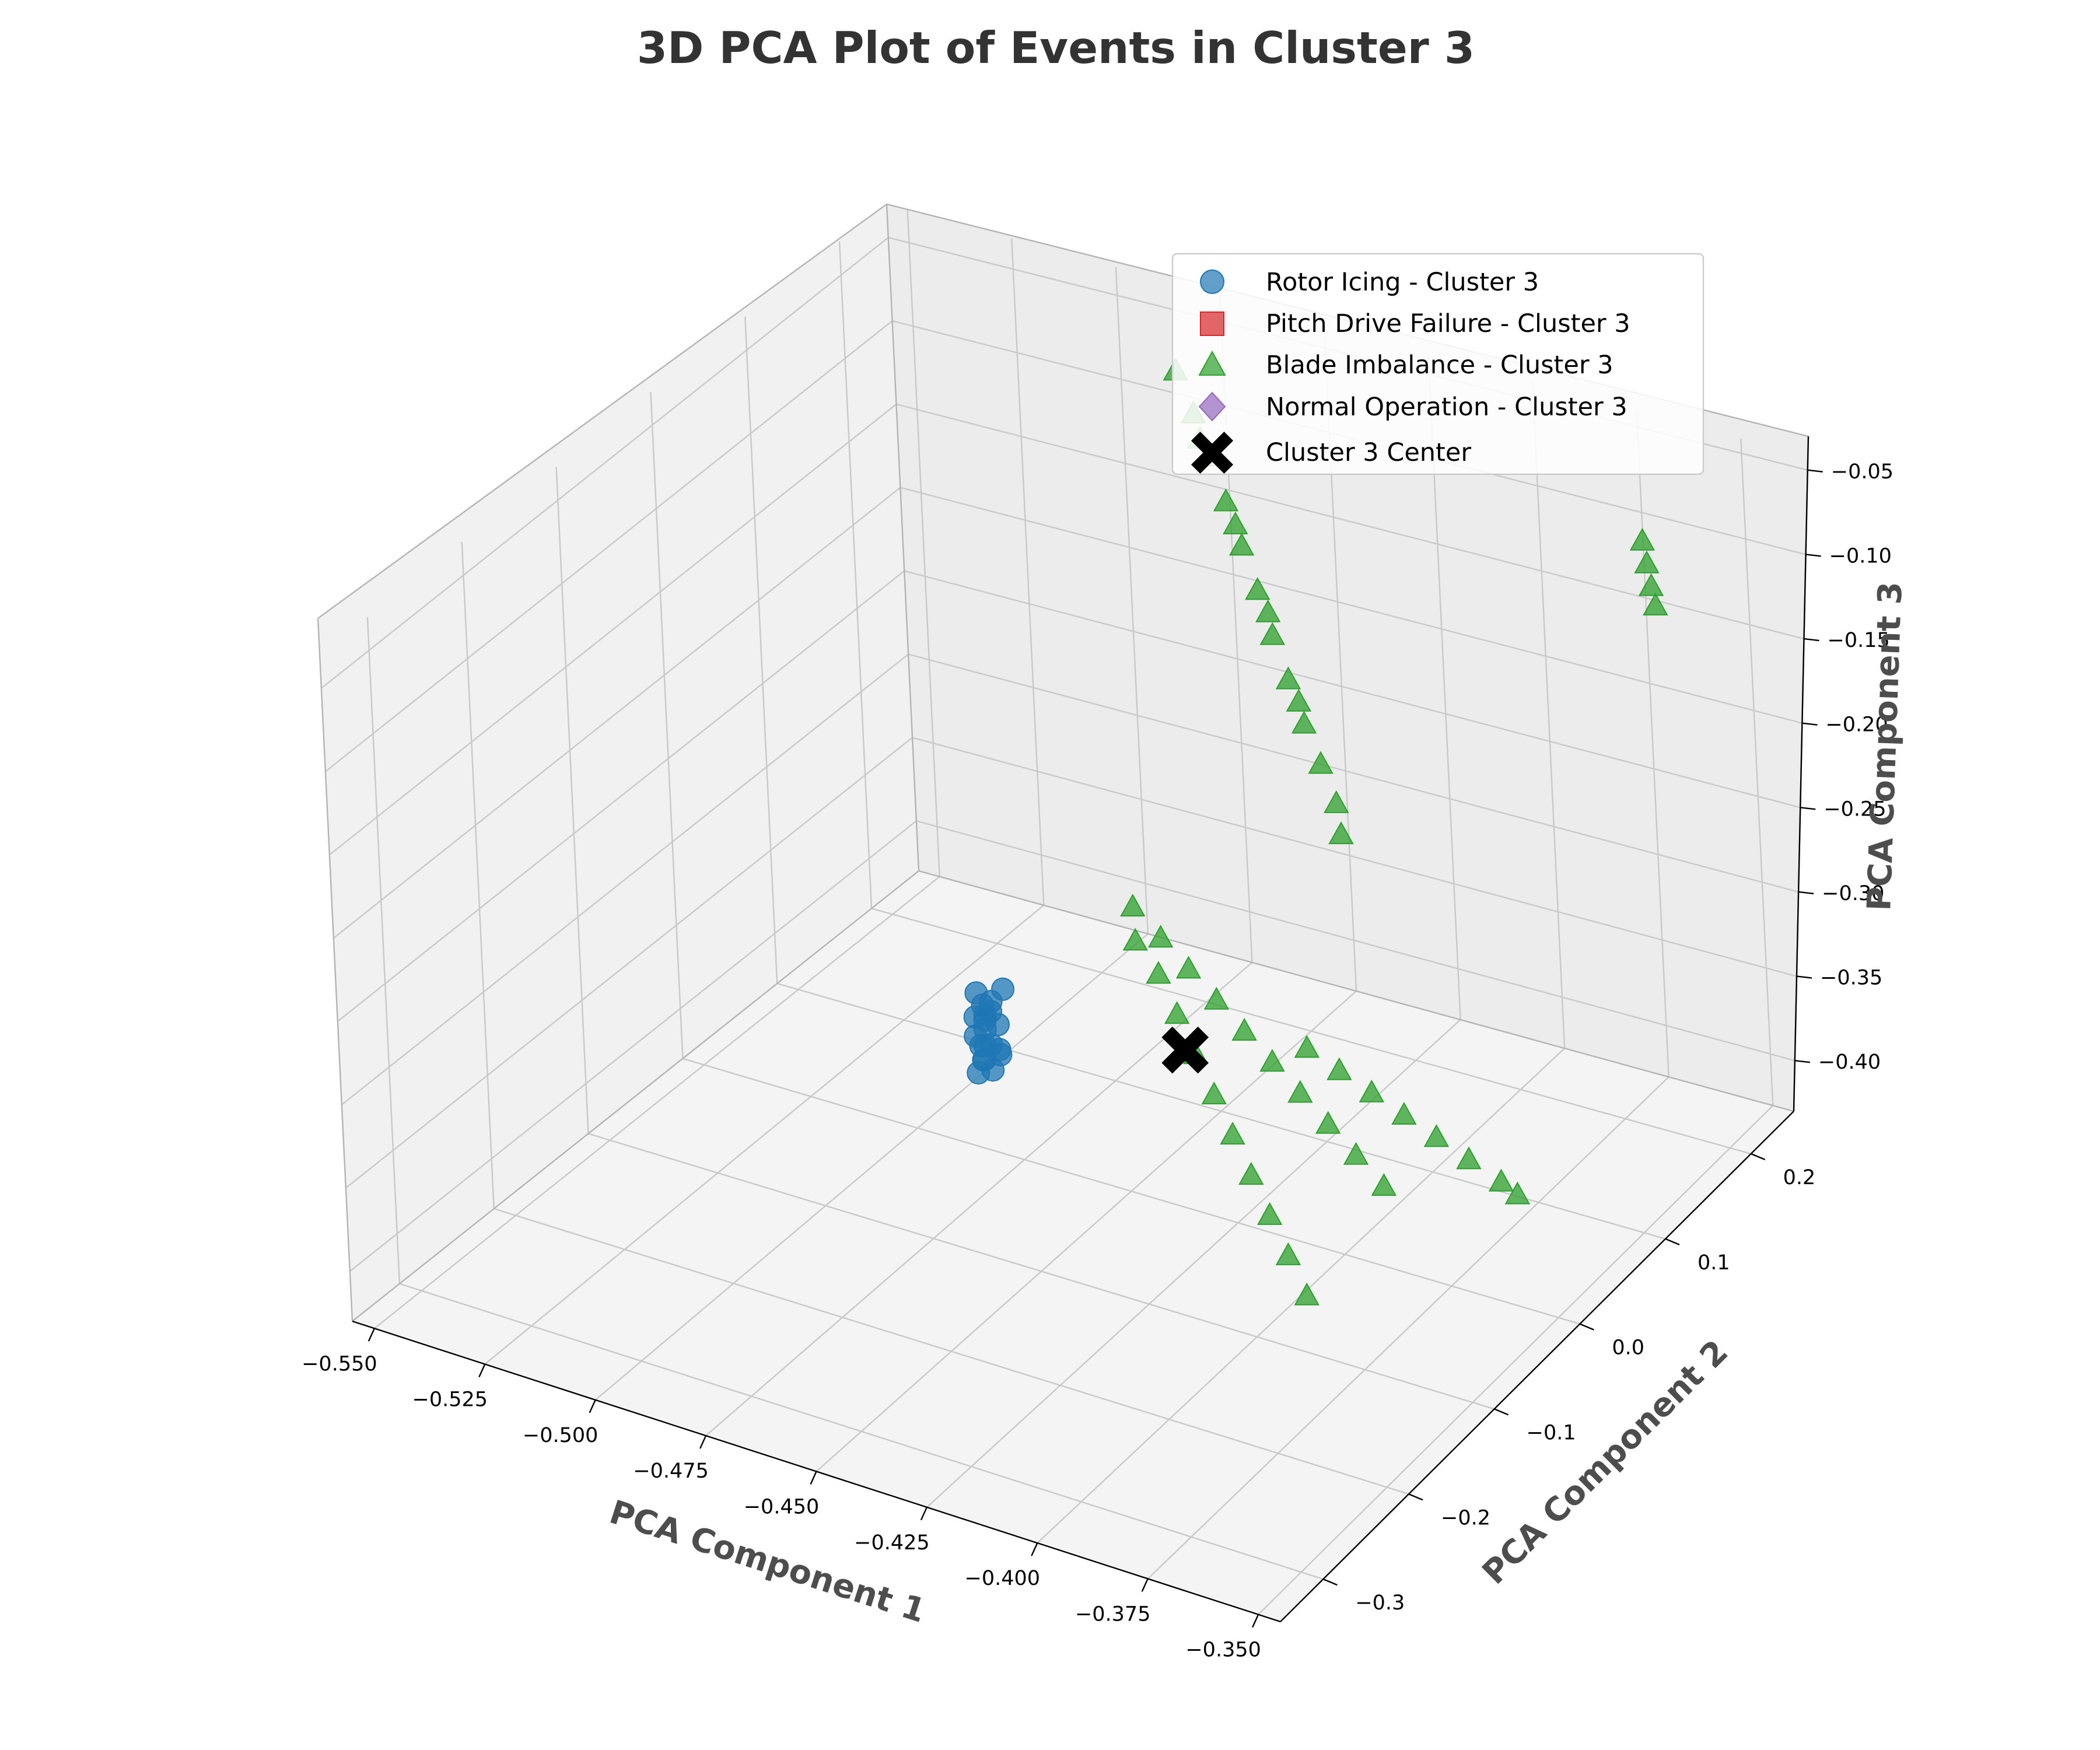 The width and height of the screenshot is (2100, 1750). Describe the element at coordinates (1859, 640) in the screenshot. I see `z-tick-label: −0.15` at that location.